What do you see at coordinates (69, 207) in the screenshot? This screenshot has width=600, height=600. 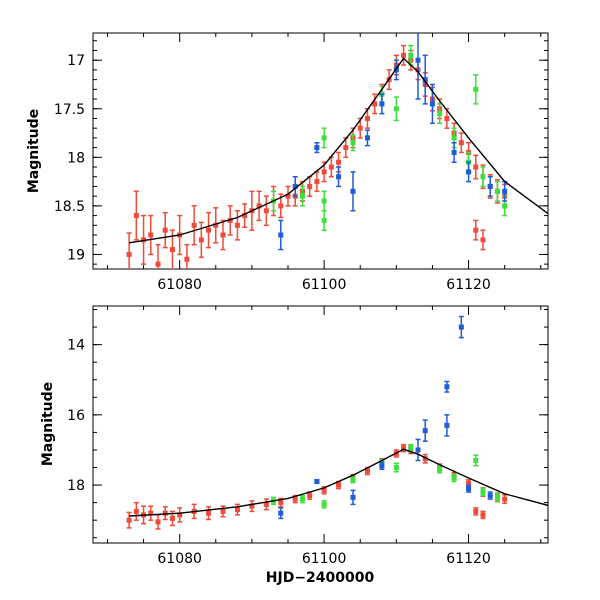 I see `y-tick-label: 18.5` at bounding box center [69, 207].